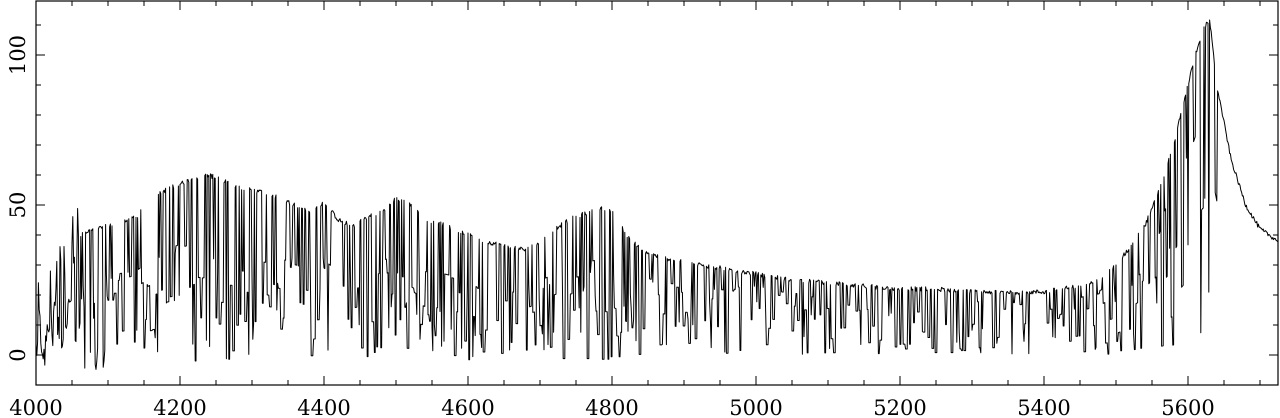  Describe the element at coordinates (35, 407) in the screenshot. I see `x-tick-label: 4000` at that location.